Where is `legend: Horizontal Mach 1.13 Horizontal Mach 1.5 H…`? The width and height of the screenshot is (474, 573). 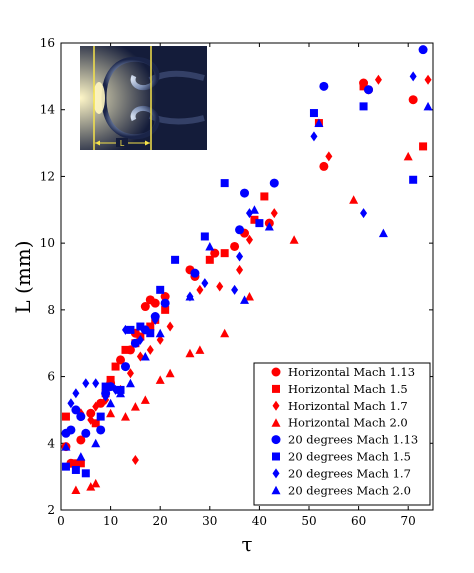
legend: Horizontal Mach 1.13 Horizontal Mach 1.5 H… is located at coordinates (342, 434).